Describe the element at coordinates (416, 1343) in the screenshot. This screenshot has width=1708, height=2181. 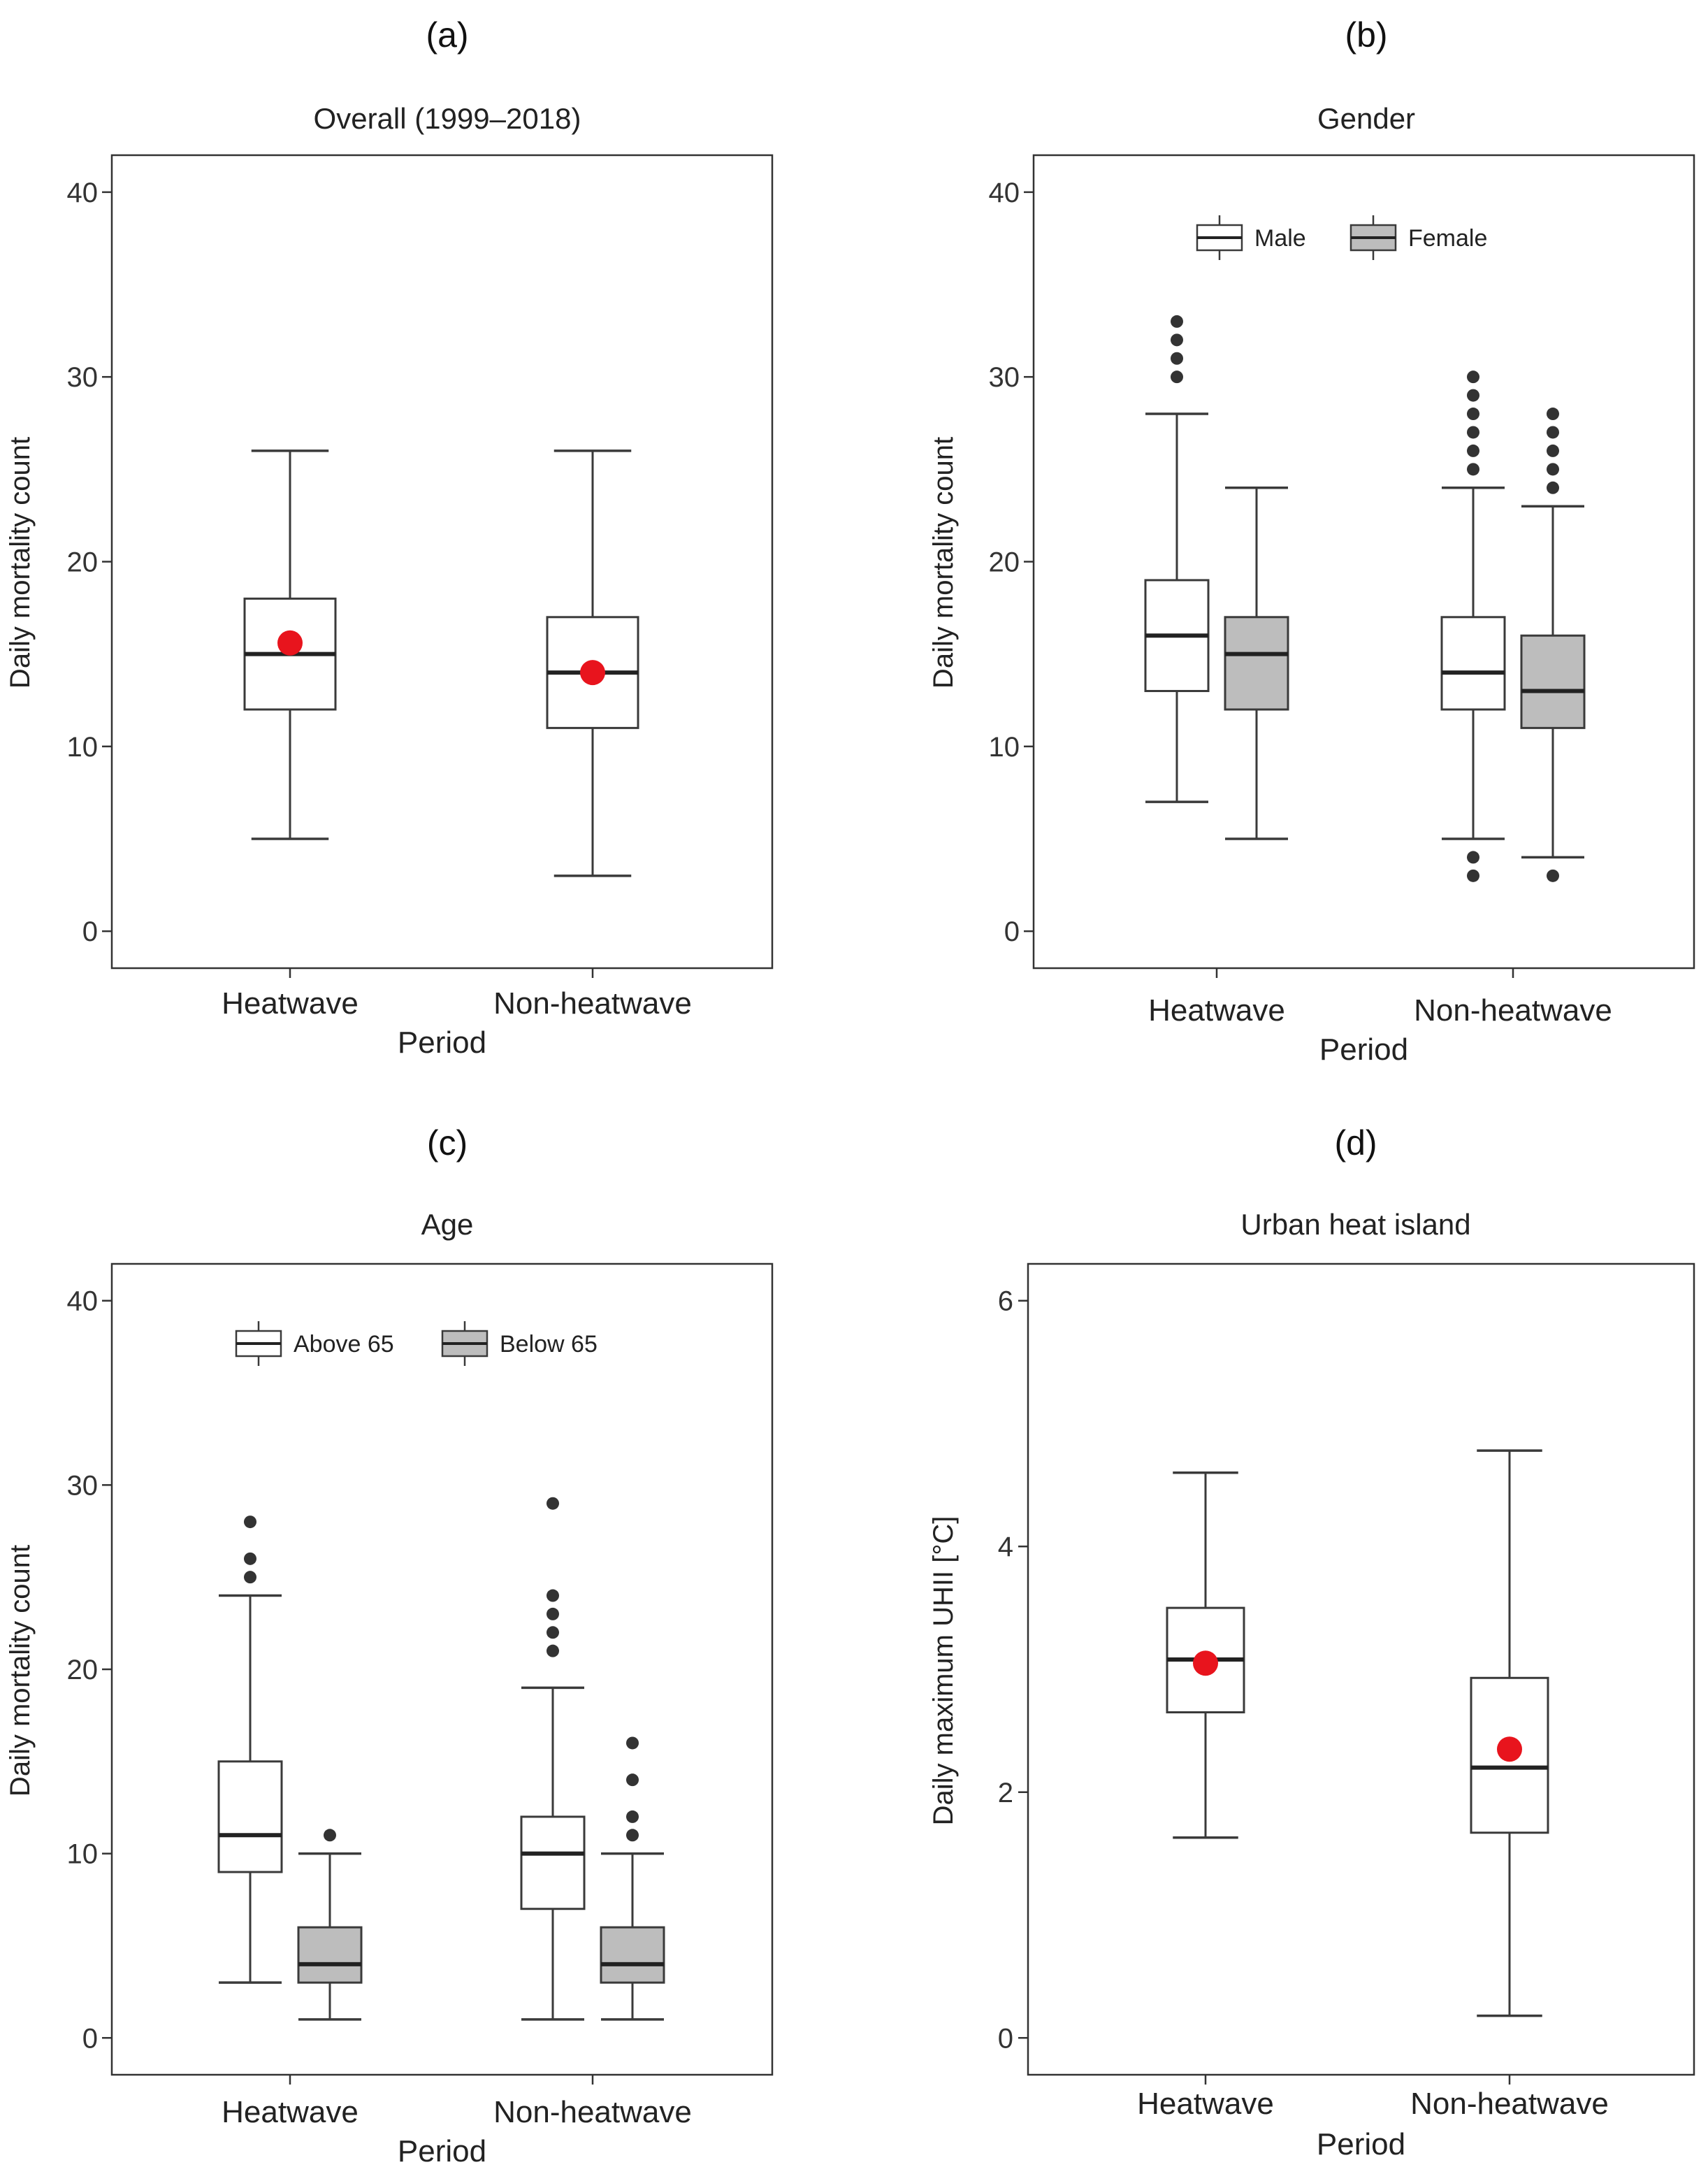
I see `legend: Above 65 Below 65` at that location.